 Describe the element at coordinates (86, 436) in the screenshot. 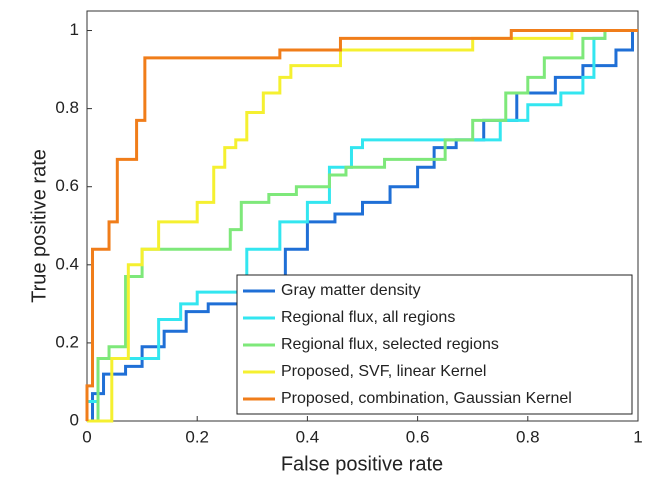

I see `x-tick-label: 0` at that location.